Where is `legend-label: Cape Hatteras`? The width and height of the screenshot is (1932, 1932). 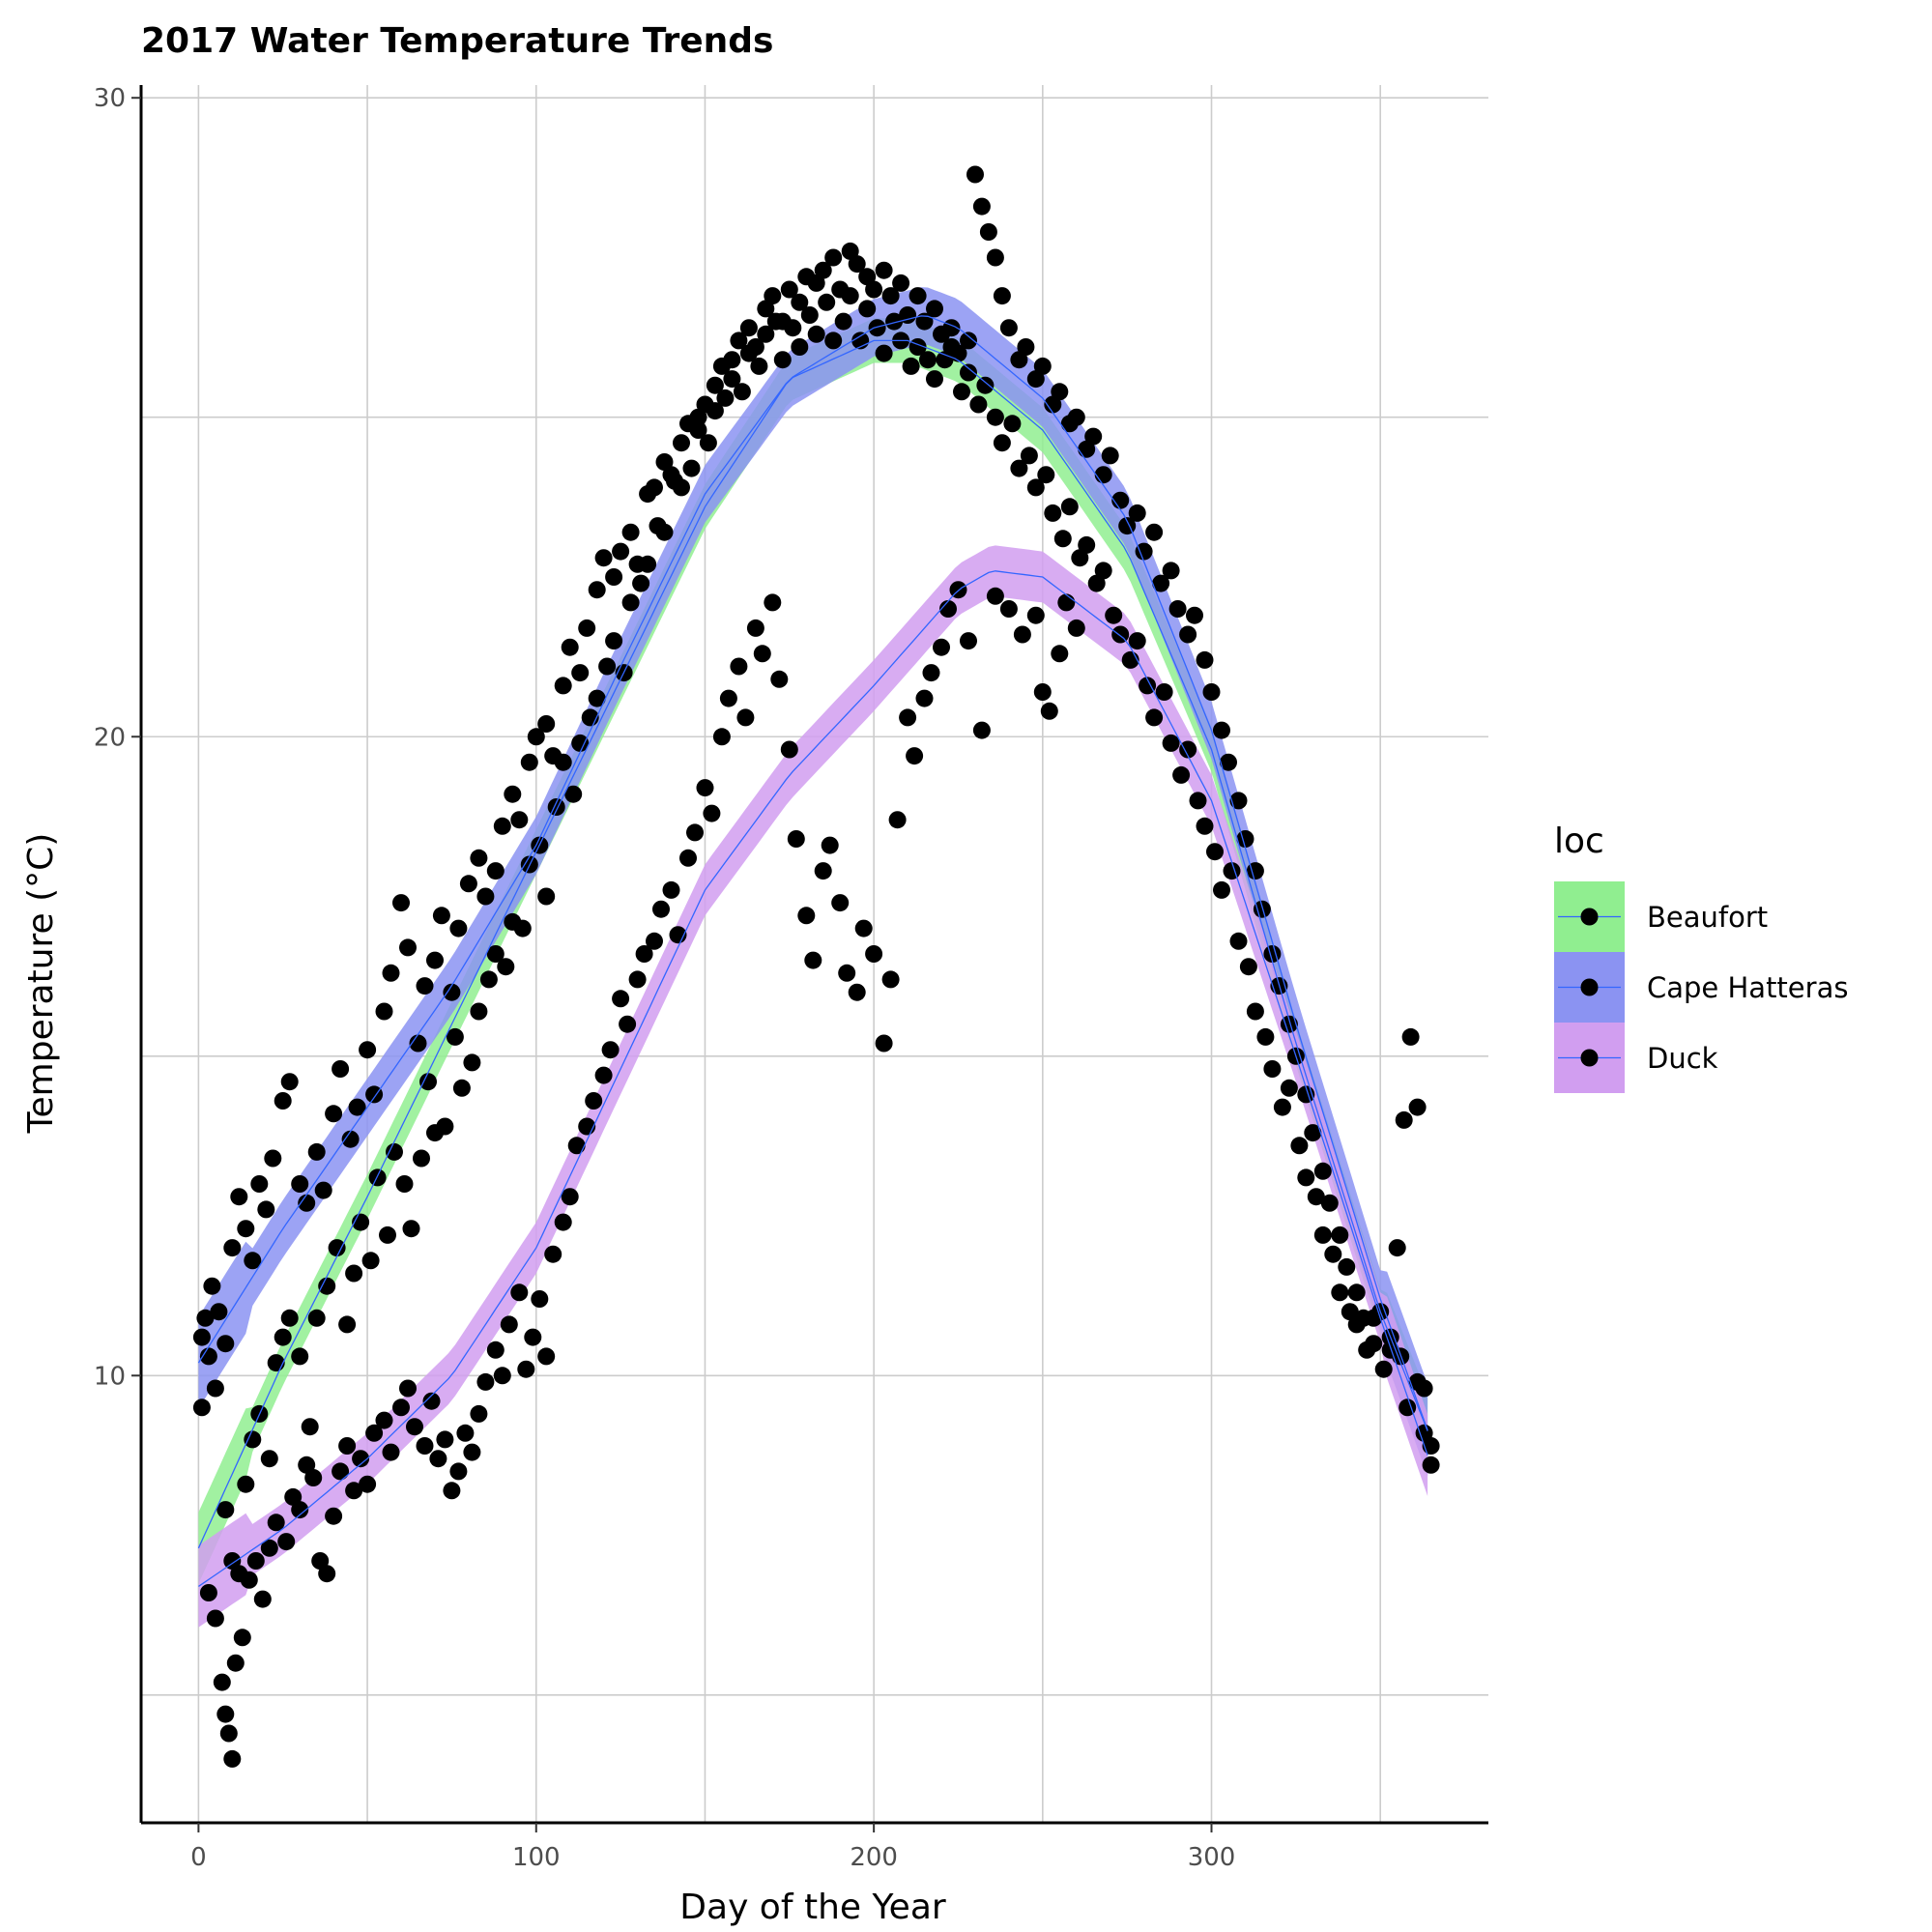
legend-label: Cape Hatteras is located at coordinates (1747, 988).